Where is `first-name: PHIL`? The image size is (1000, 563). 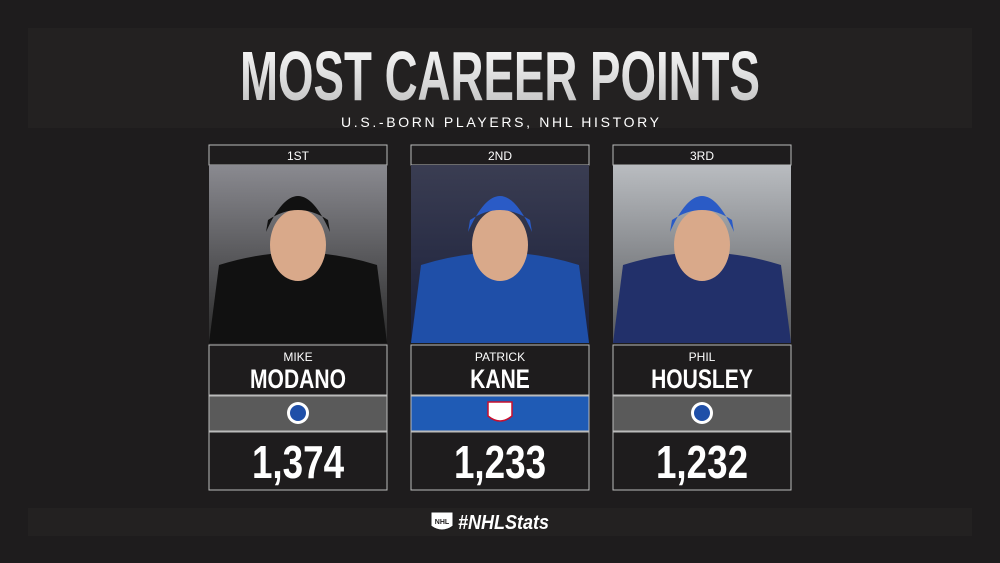 first-name: PHIL is located at coordinates (702, 357).